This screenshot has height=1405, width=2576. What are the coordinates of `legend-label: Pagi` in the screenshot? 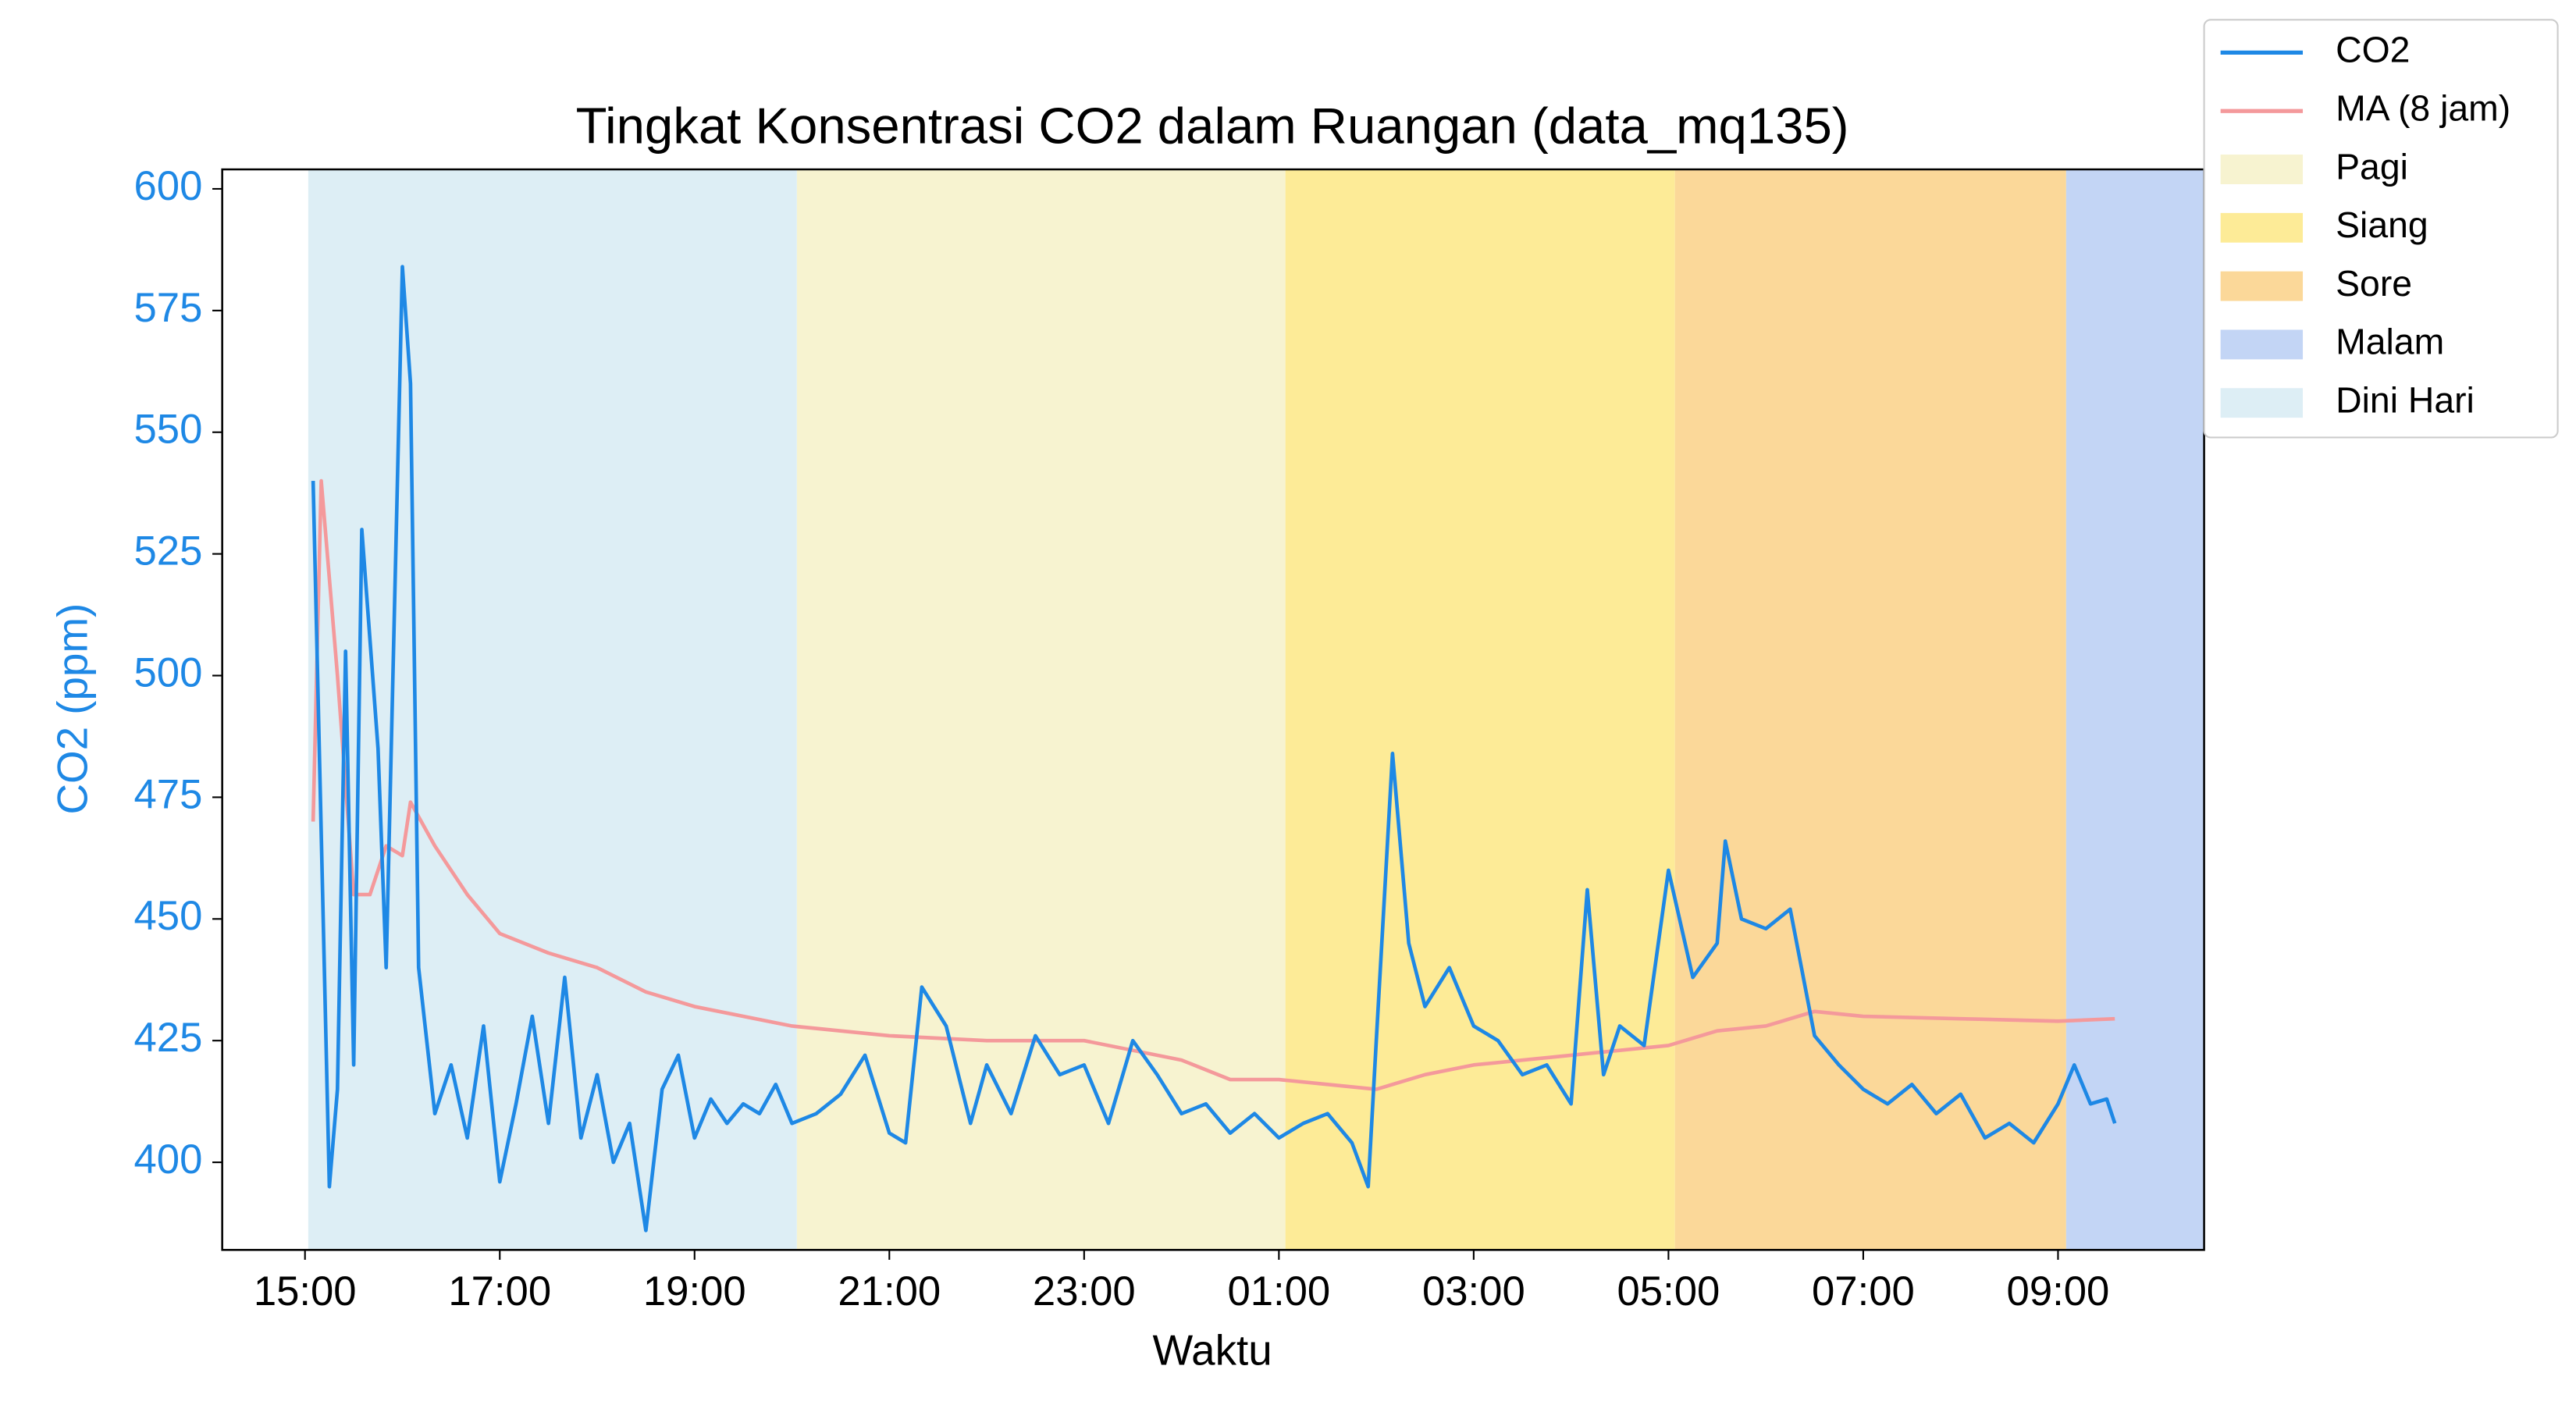 It's located at (2372, 167).